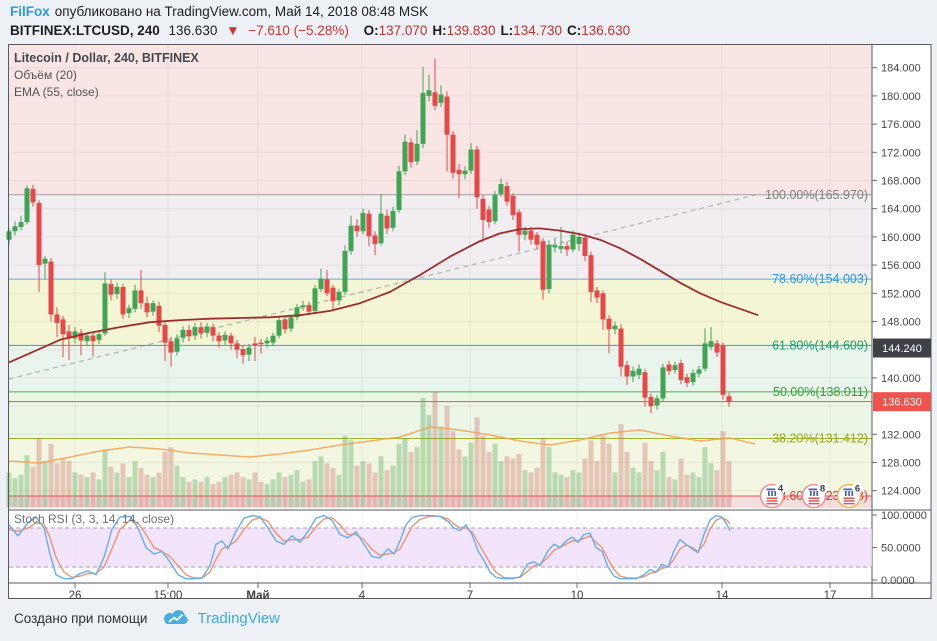 The height and width of the screenshot is (641, 937). Describe the element at coordinates (902, 348) in the screenshot. I see `dark-price-tag` at that location.